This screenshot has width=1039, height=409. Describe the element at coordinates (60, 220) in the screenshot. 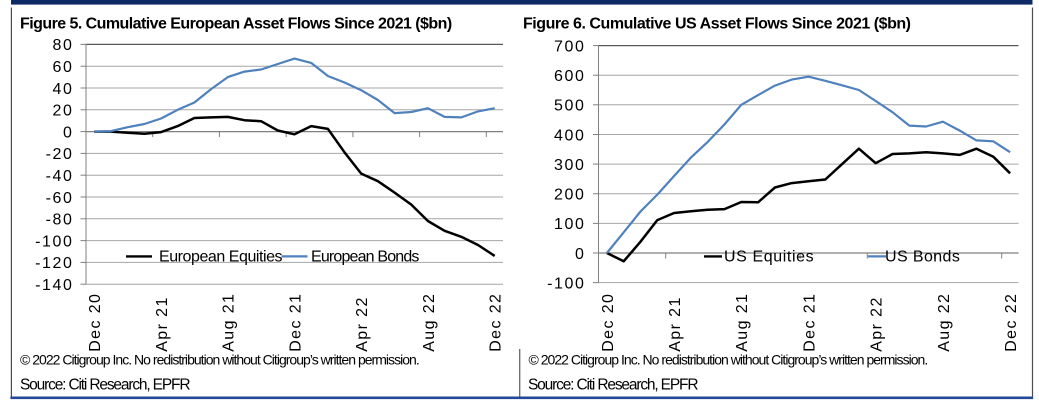

I see `svg-text: -80` at that location.